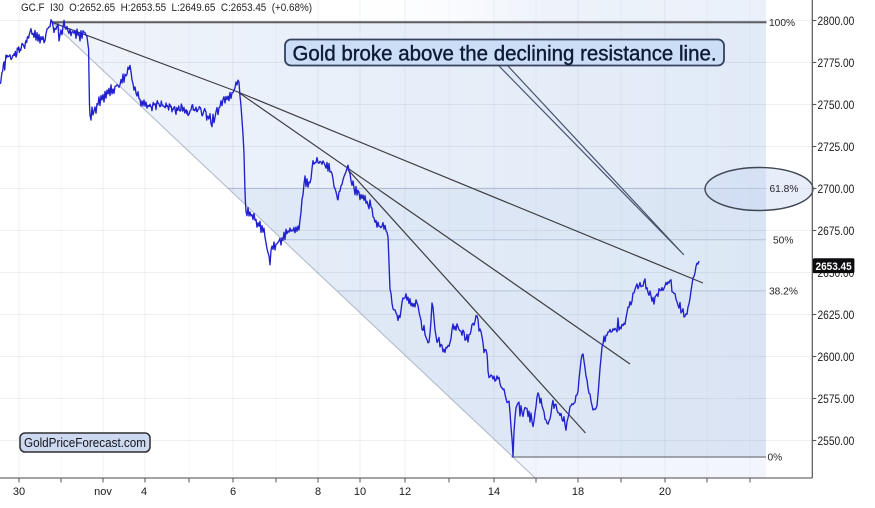 This screenshot has height=508, width=875. Describe the element at coordinates (834, 267) in the screenshot. I see `svg-text: 2653.45` at that location.